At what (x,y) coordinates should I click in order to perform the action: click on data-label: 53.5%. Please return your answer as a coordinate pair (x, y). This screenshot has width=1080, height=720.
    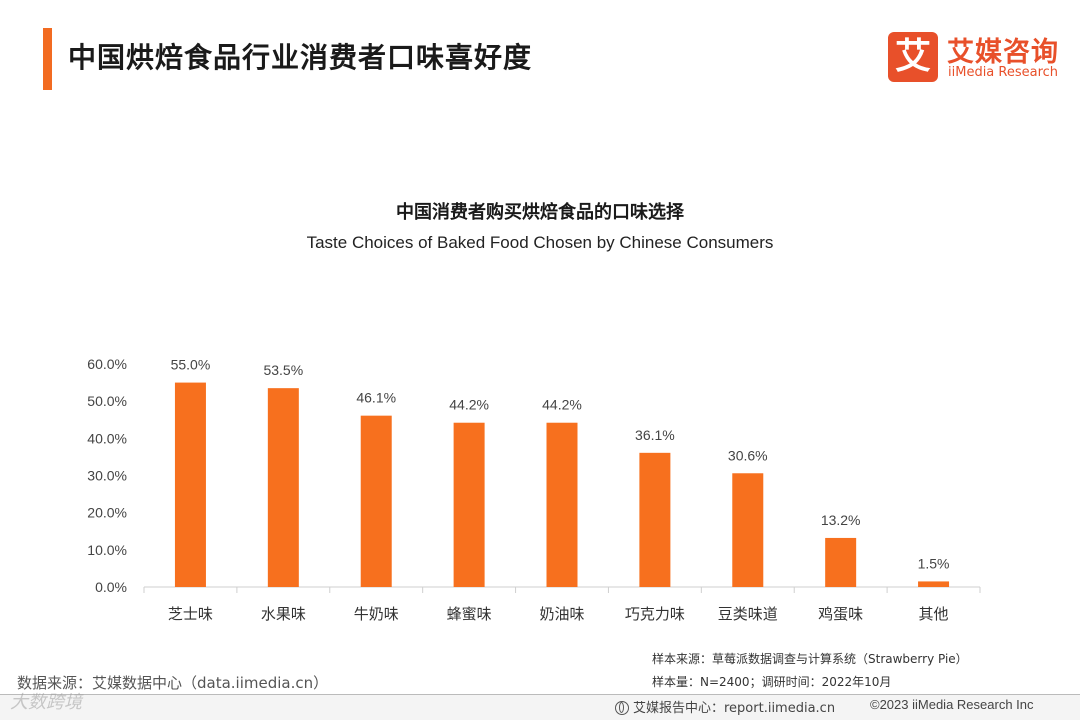
    Looking at the image, I should click on (283, 370).